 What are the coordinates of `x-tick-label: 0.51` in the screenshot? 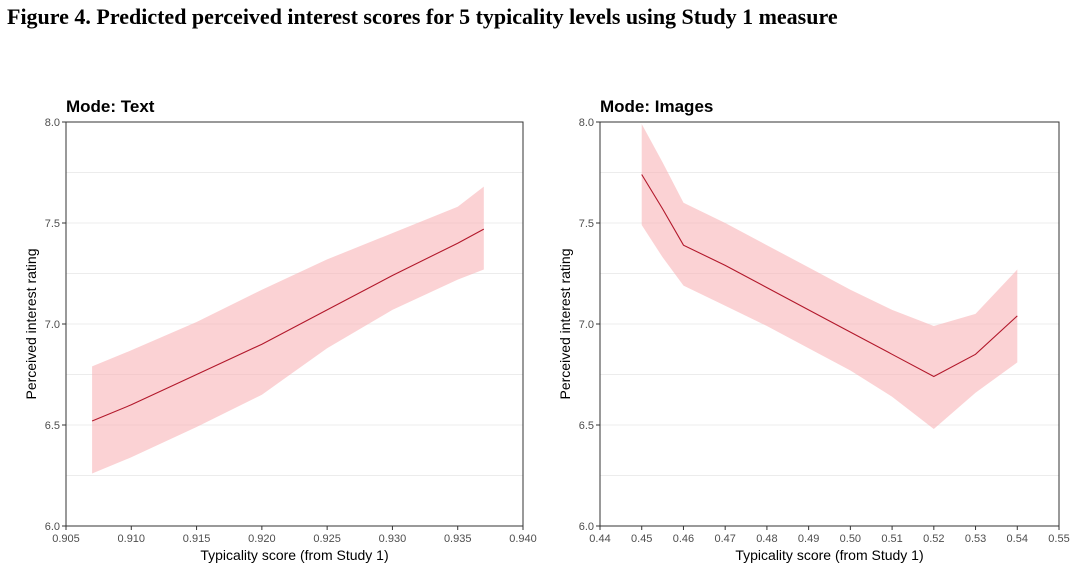 It's located at (891, 539).